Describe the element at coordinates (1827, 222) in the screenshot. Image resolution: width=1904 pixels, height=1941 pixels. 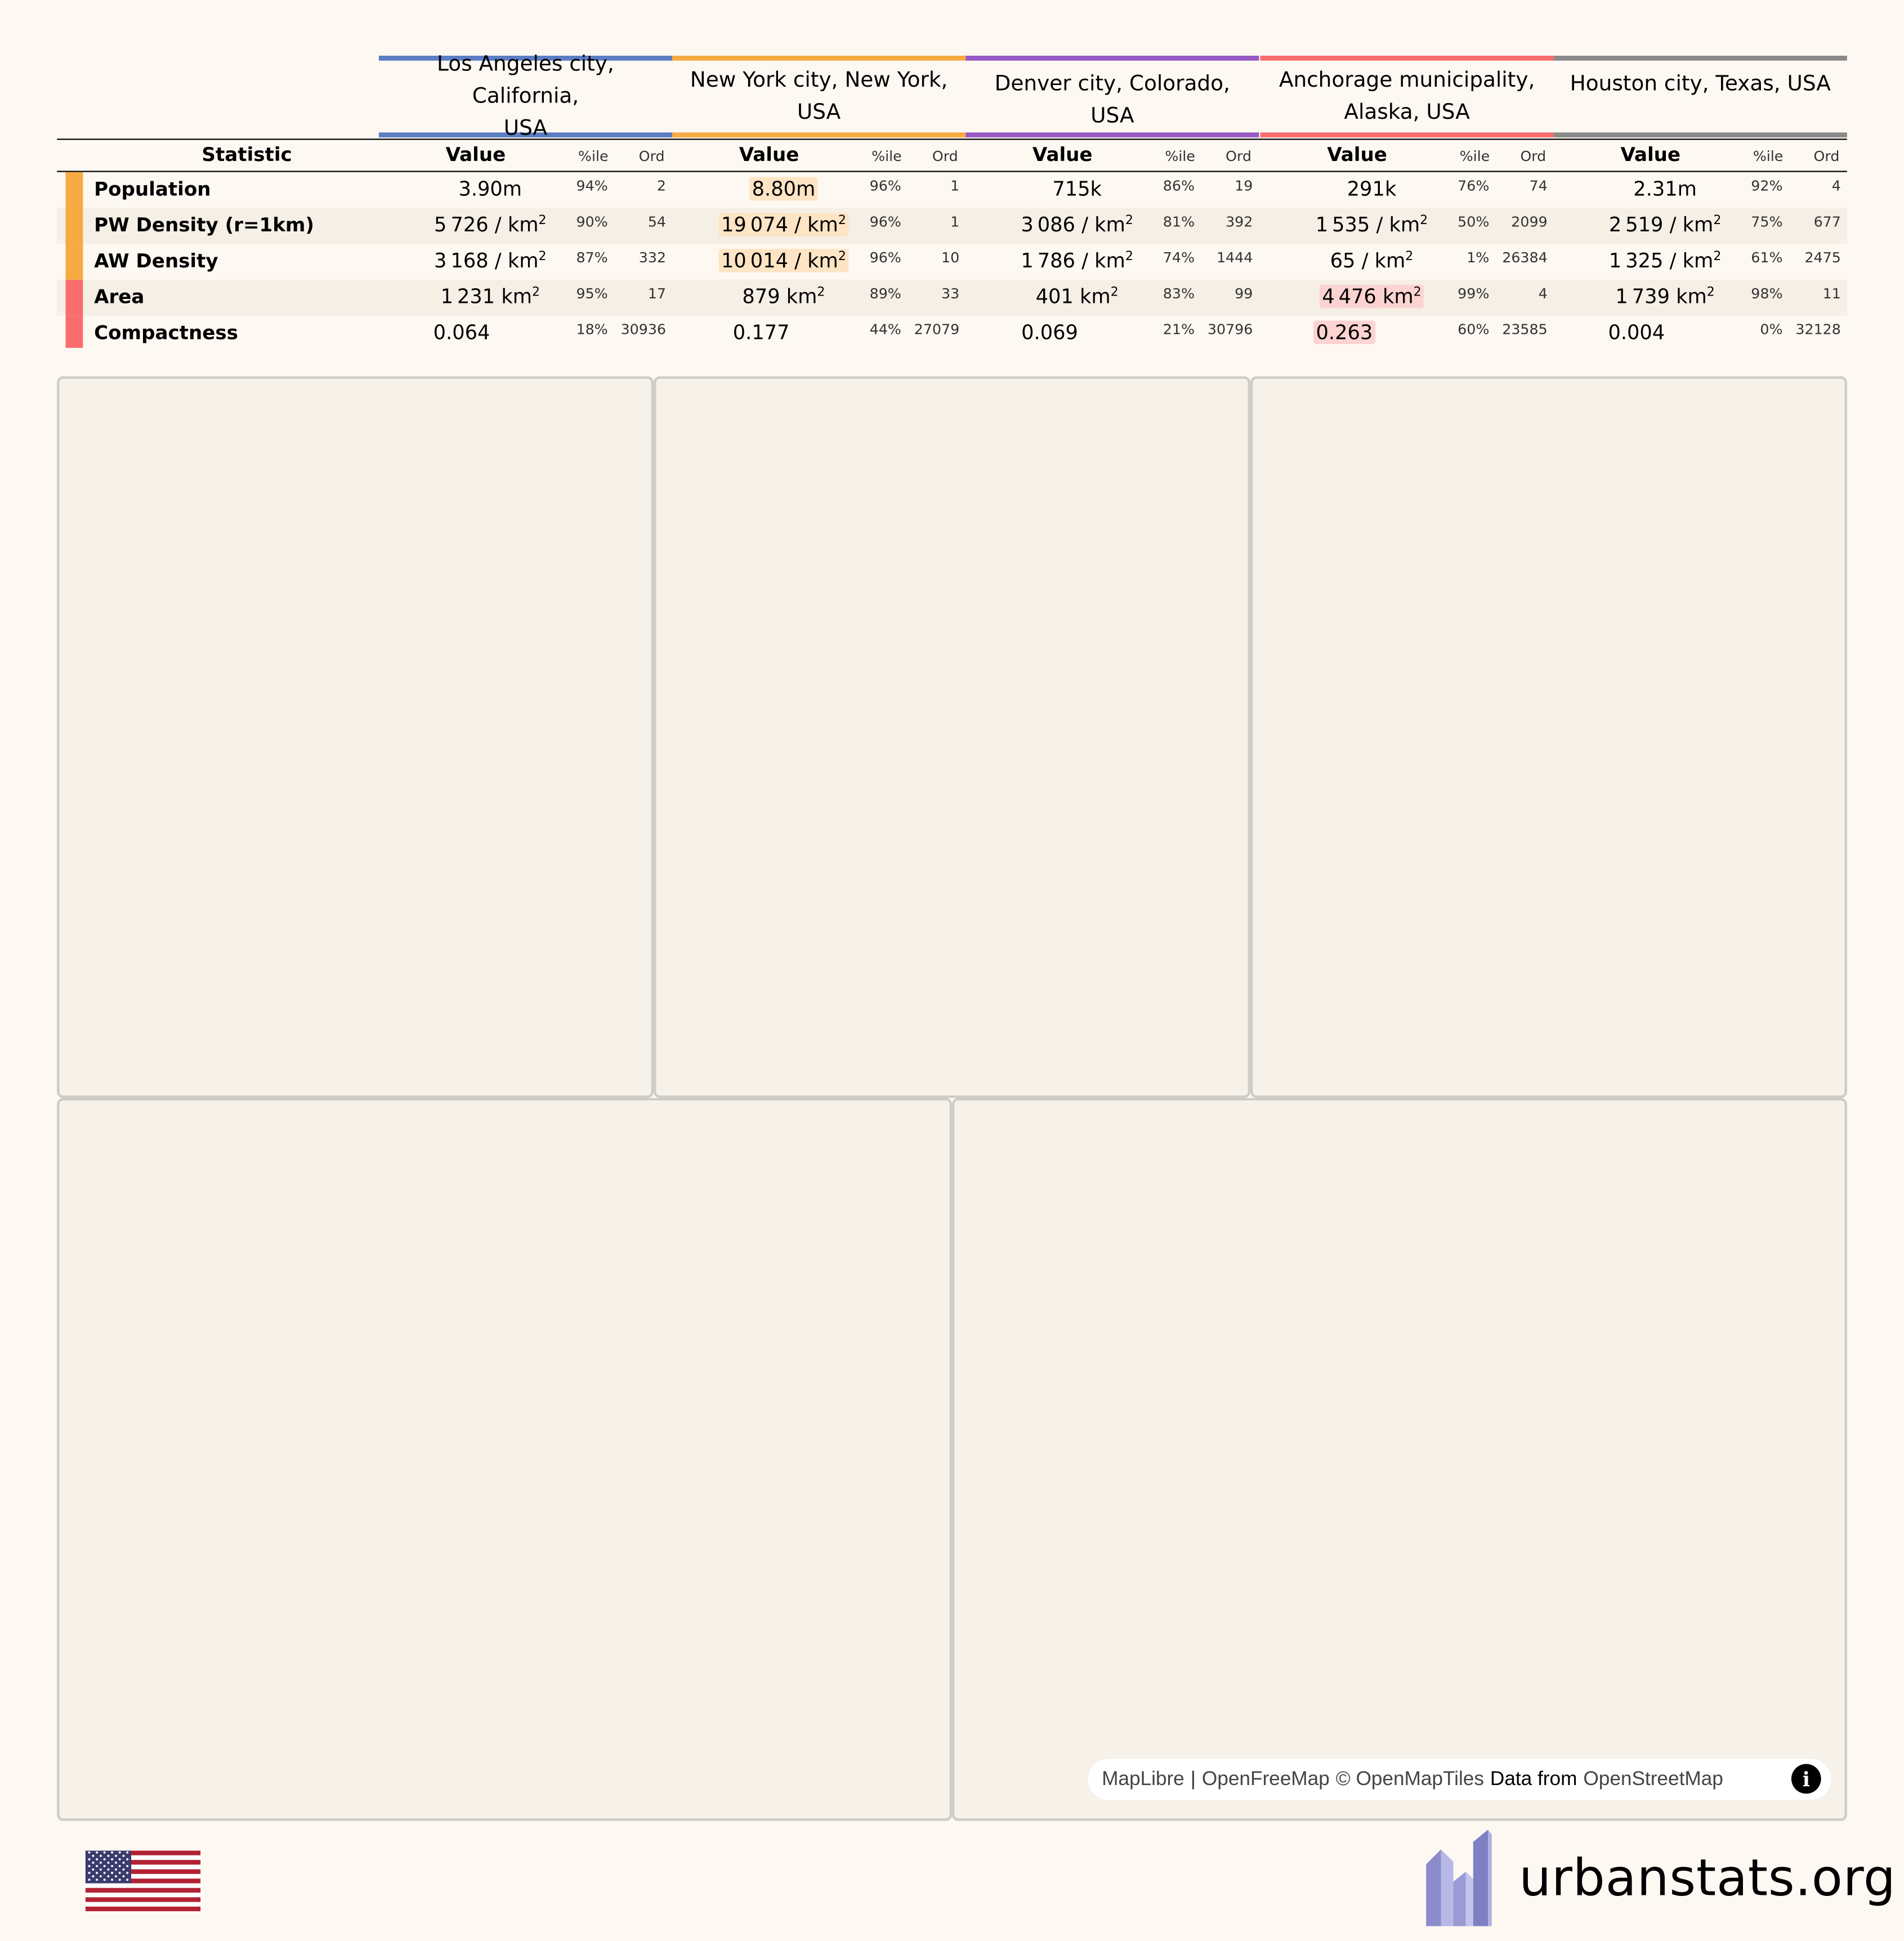
I see `ordinal-value: 677` at that location.